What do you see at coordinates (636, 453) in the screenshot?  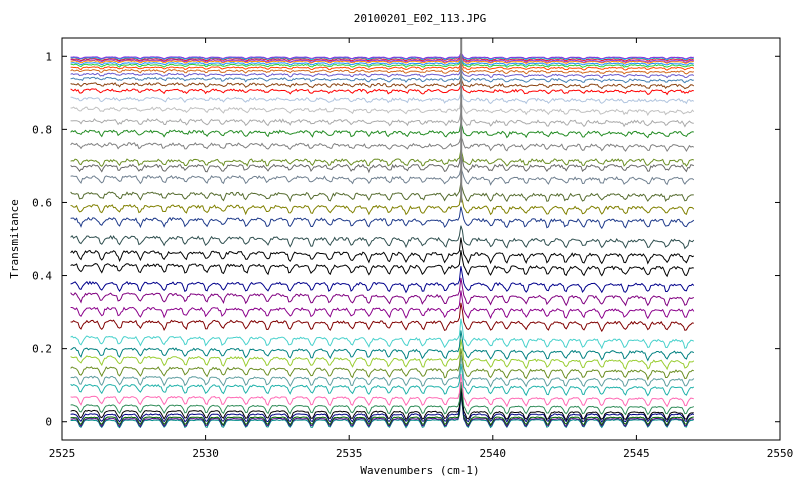 I see `x-tick-label: 2545` at bounding box center [636, 453].